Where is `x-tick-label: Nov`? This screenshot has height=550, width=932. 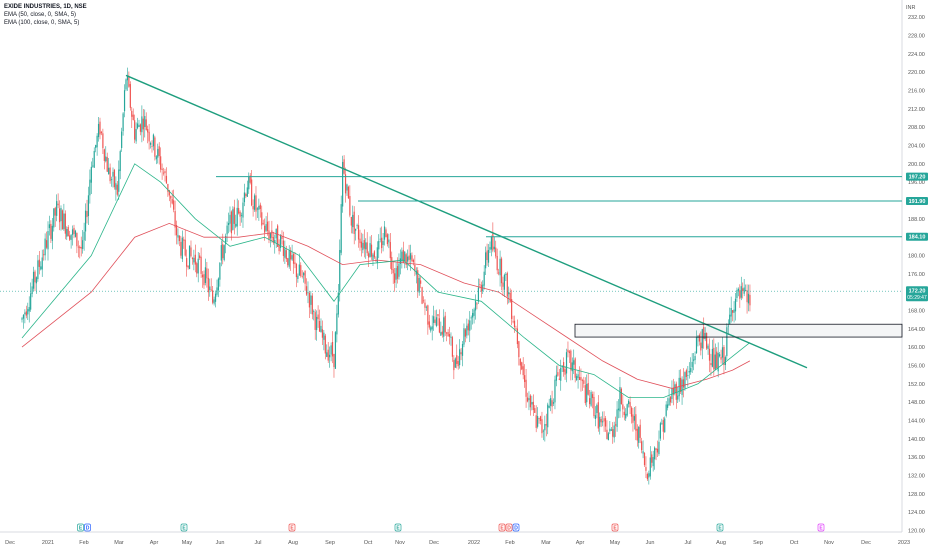 x-tick-label: Nov is located at coordinates (400, 543).